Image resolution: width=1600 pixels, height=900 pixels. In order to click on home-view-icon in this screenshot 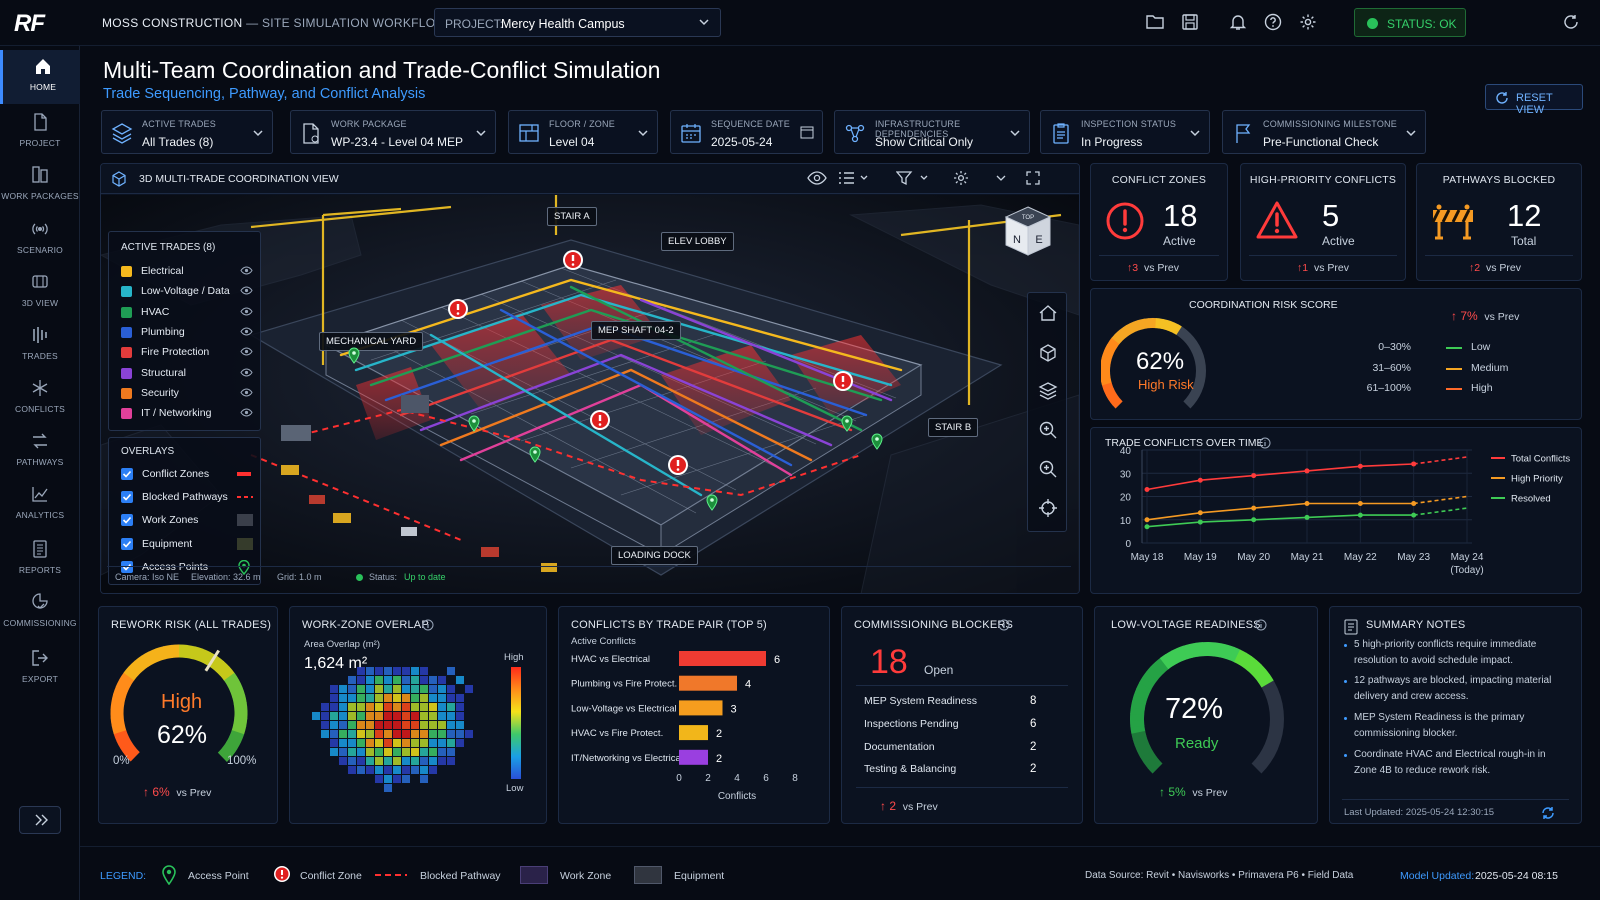, I will do `click(1048, 313)`.